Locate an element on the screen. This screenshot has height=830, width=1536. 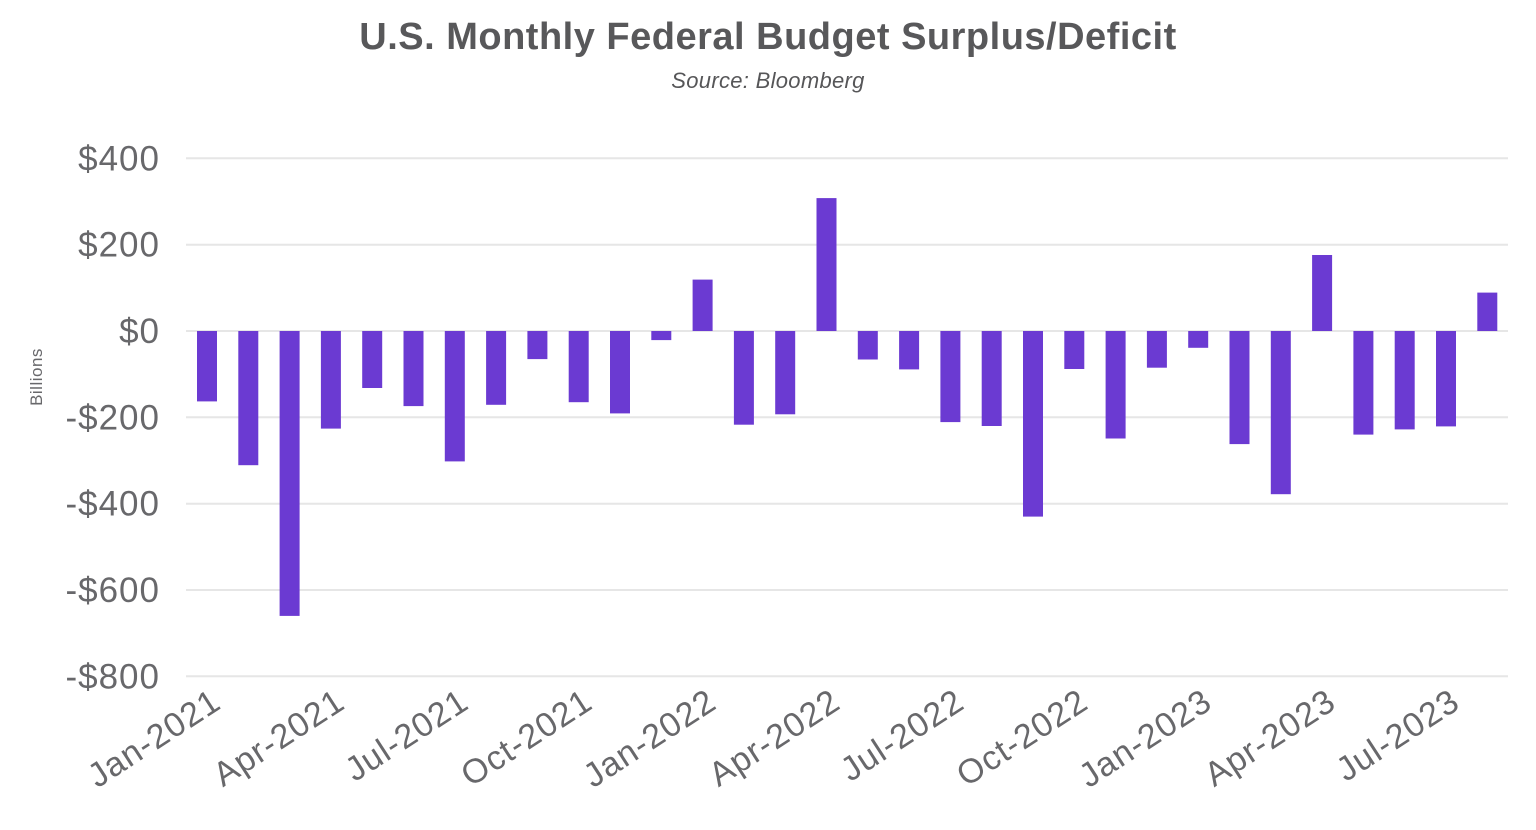
bar-Oct-2022 is located at coordinates (1074, 350).